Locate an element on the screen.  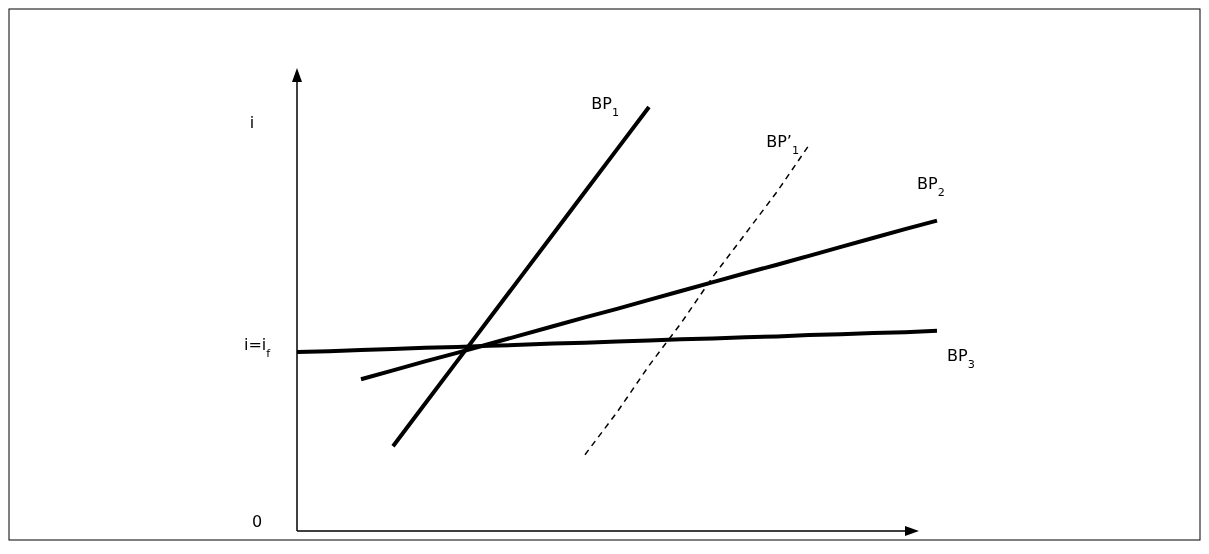
text: 0 is located at coordinates (257, 521).